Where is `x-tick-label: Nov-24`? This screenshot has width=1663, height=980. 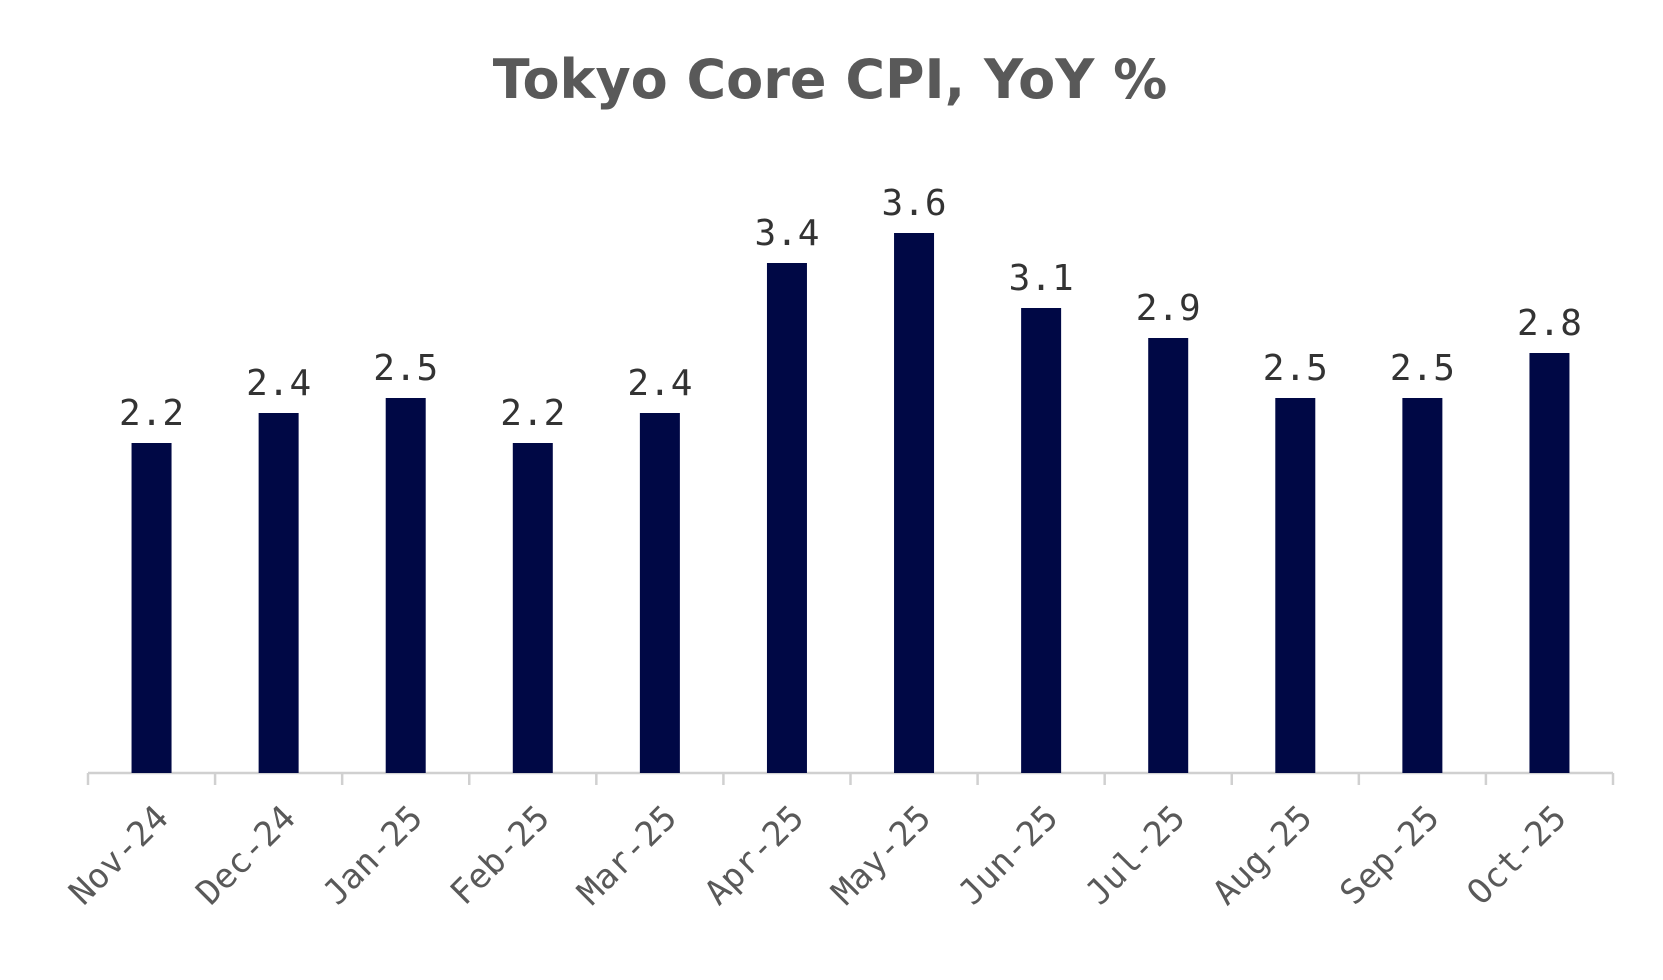
x-tick-label: Nov-24 is located at coordinates (118, 855).